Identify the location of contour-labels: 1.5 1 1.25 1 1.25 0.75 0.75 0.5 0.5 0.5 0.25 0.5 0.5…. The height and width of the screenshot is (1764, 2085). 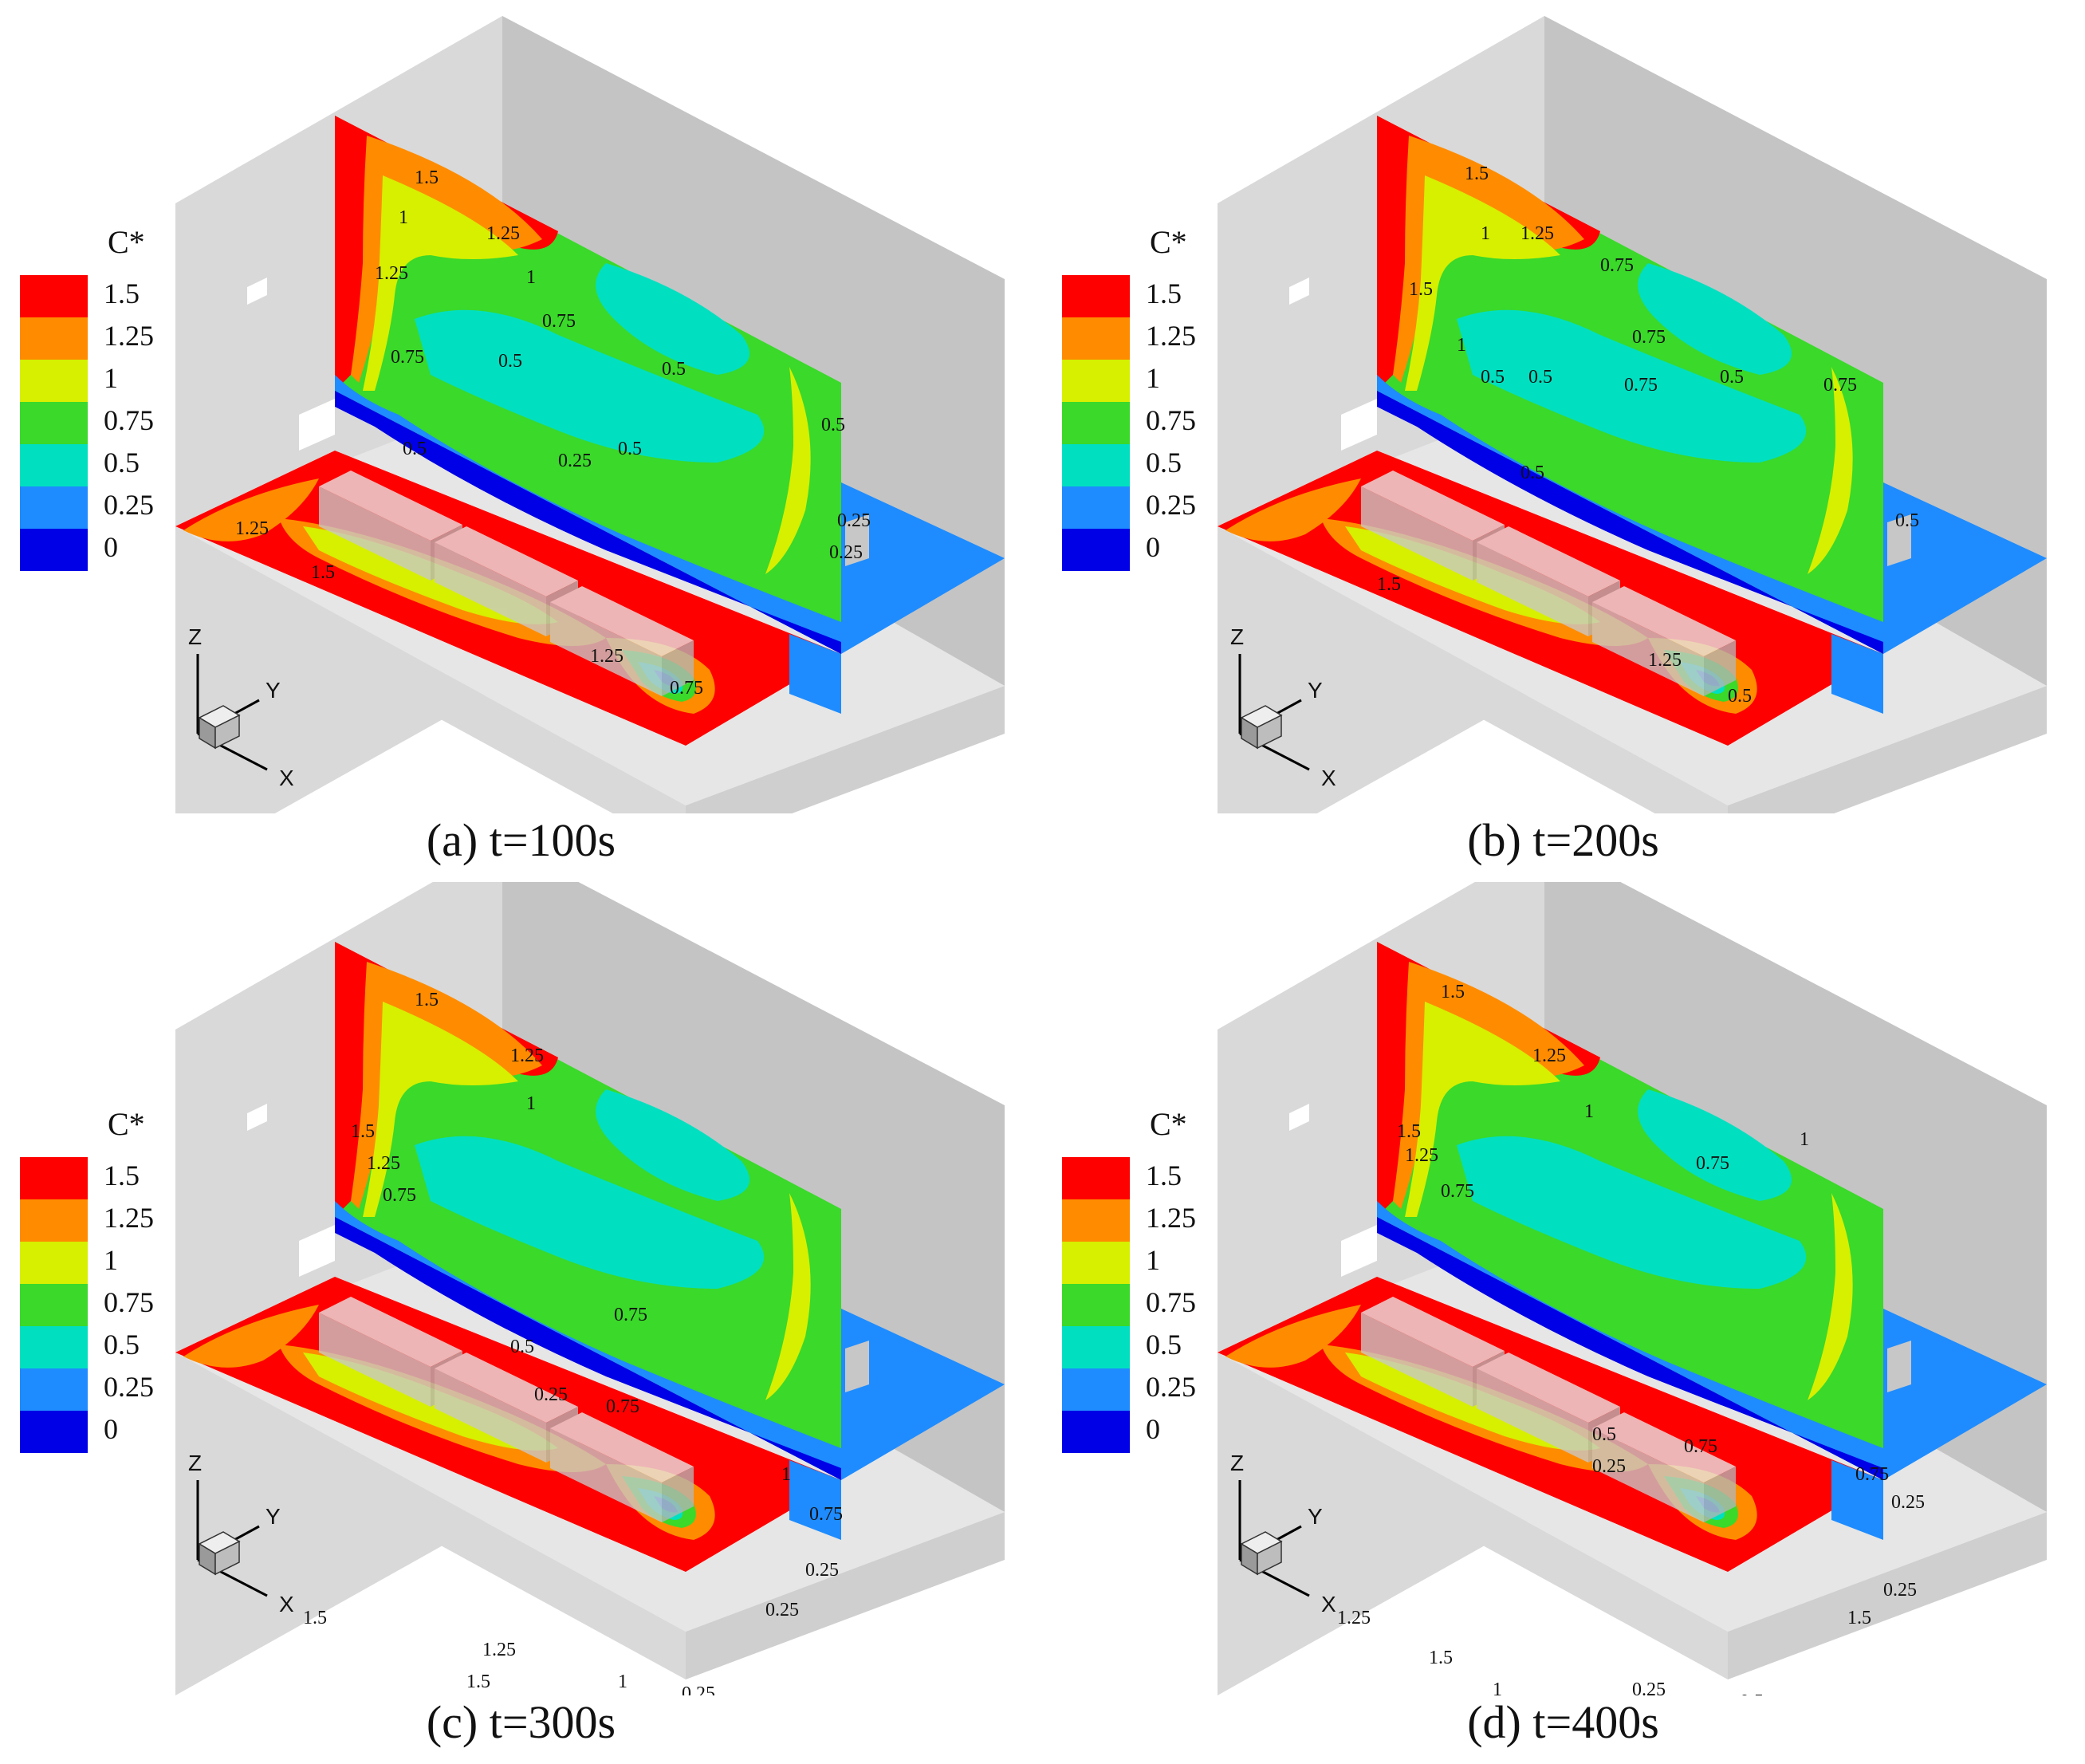
(553, 433).